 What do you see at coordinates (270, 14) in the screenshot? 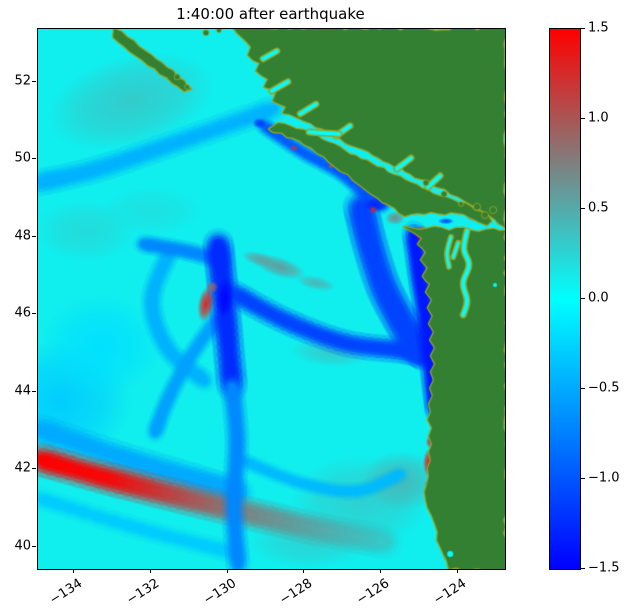
I see `plot-title: 1:40:00 after earthquake` at bounding box center [270, 14].